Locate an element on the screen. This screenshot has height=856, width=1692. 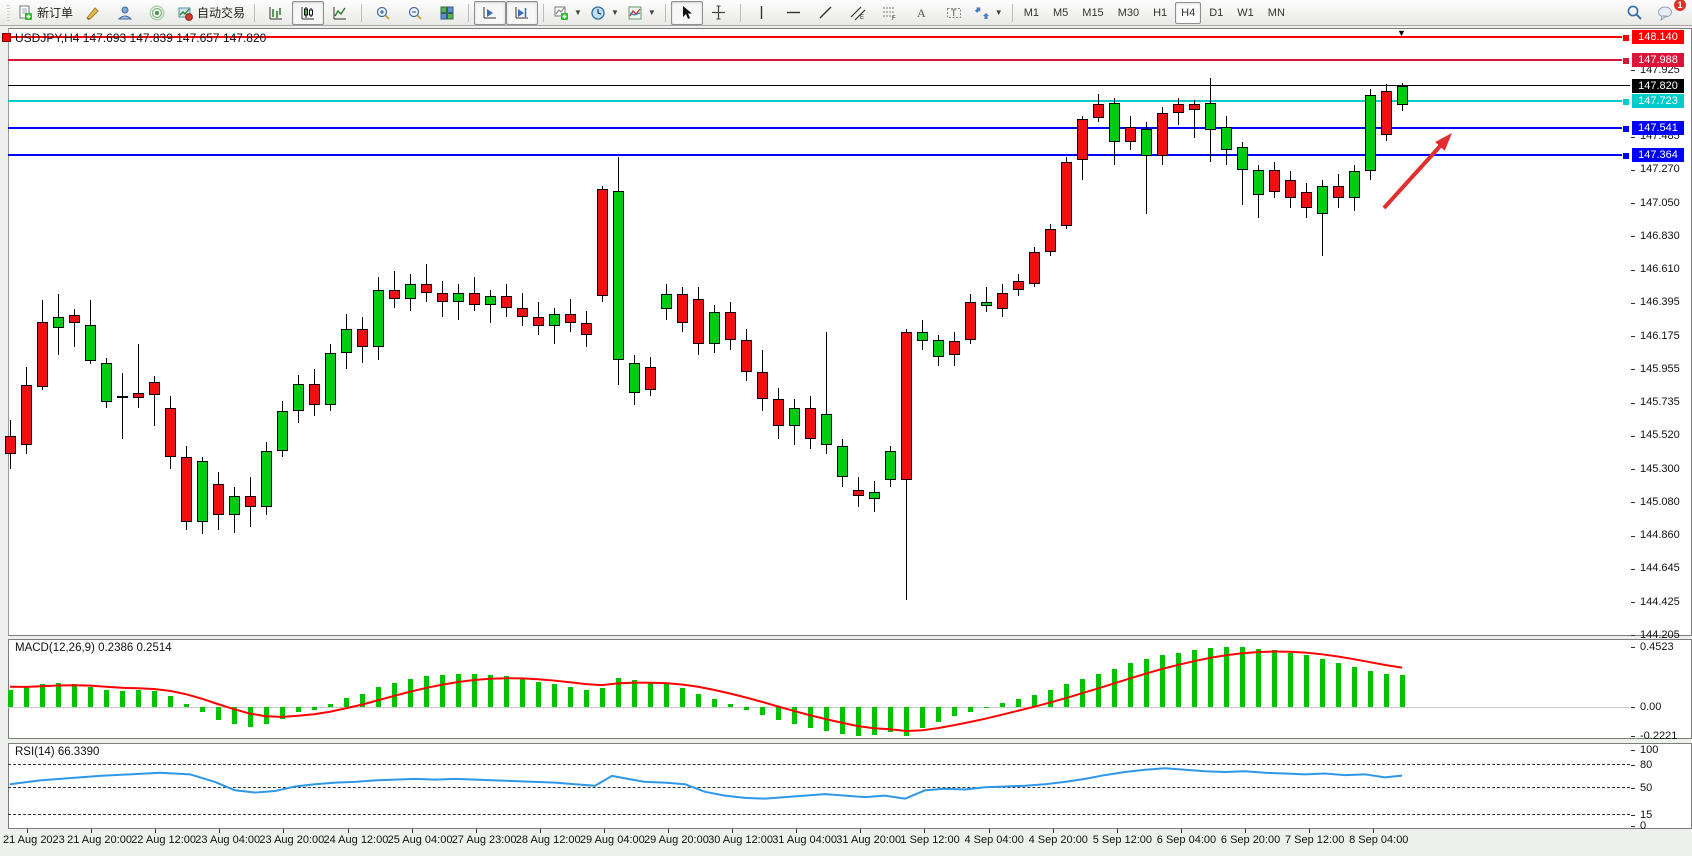
cursor-tool-button is located at coordinates (686, 12).